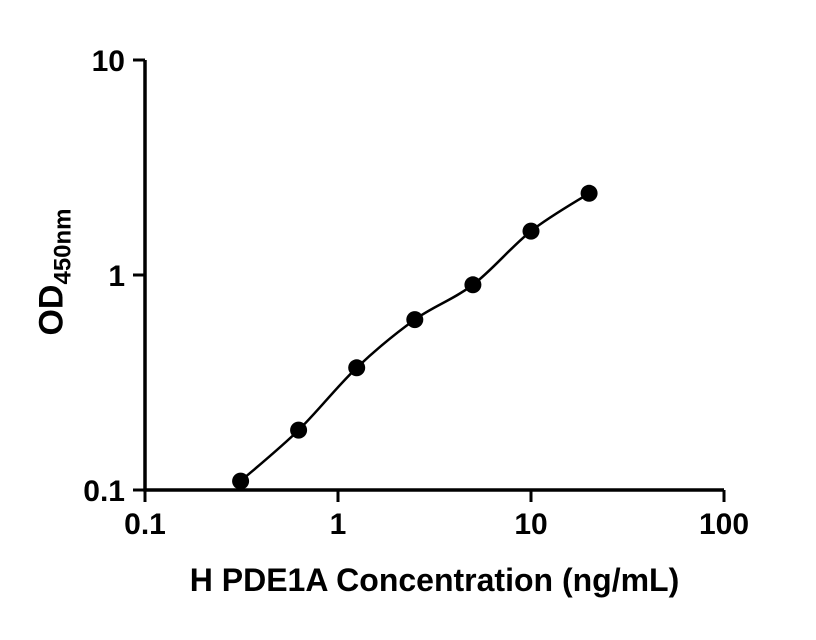 The height and width of the screenshot is (640, 816). I want to click on x-tick-label: 100, so click(724, 524).